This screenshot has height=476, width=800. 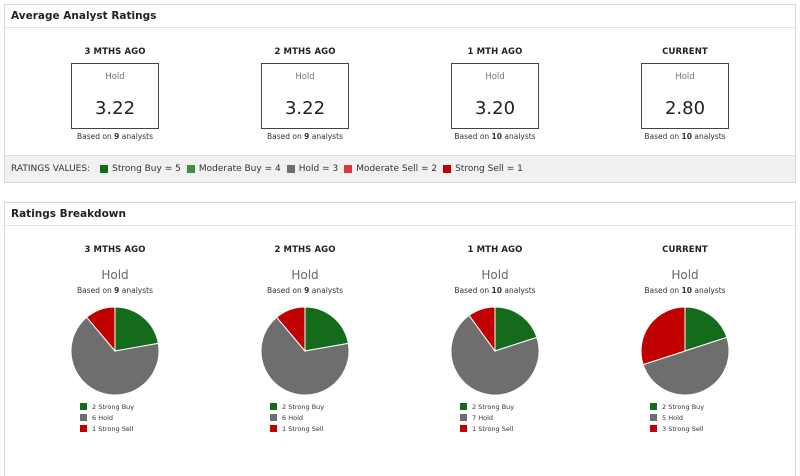 I want to click on breakdown-period-label: 2 MTHS AGO, so click(x=305, y=250).